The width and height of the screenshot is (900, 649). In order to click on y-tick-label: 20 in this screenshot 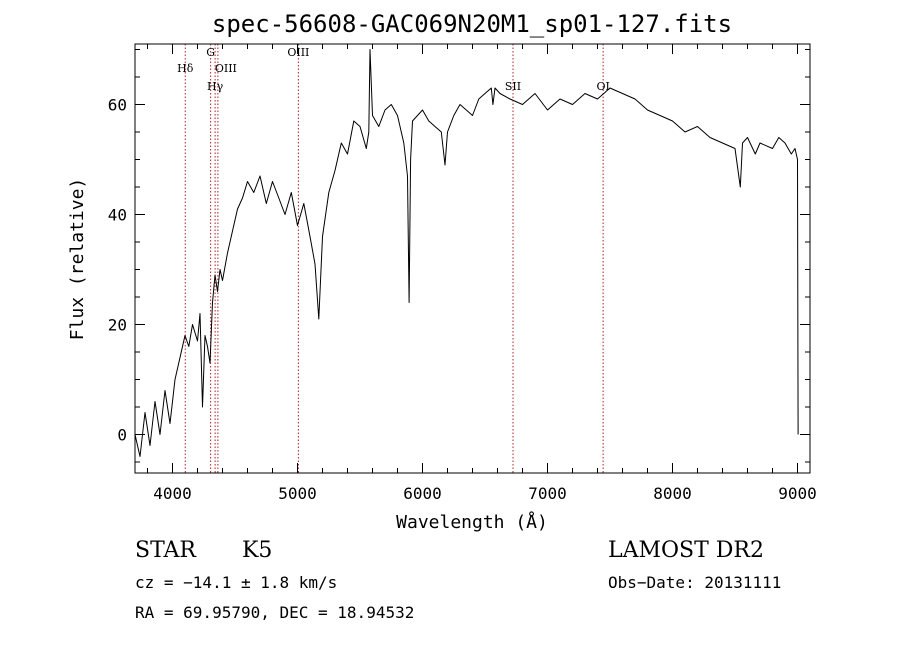, I will do `click(117, 325)`.